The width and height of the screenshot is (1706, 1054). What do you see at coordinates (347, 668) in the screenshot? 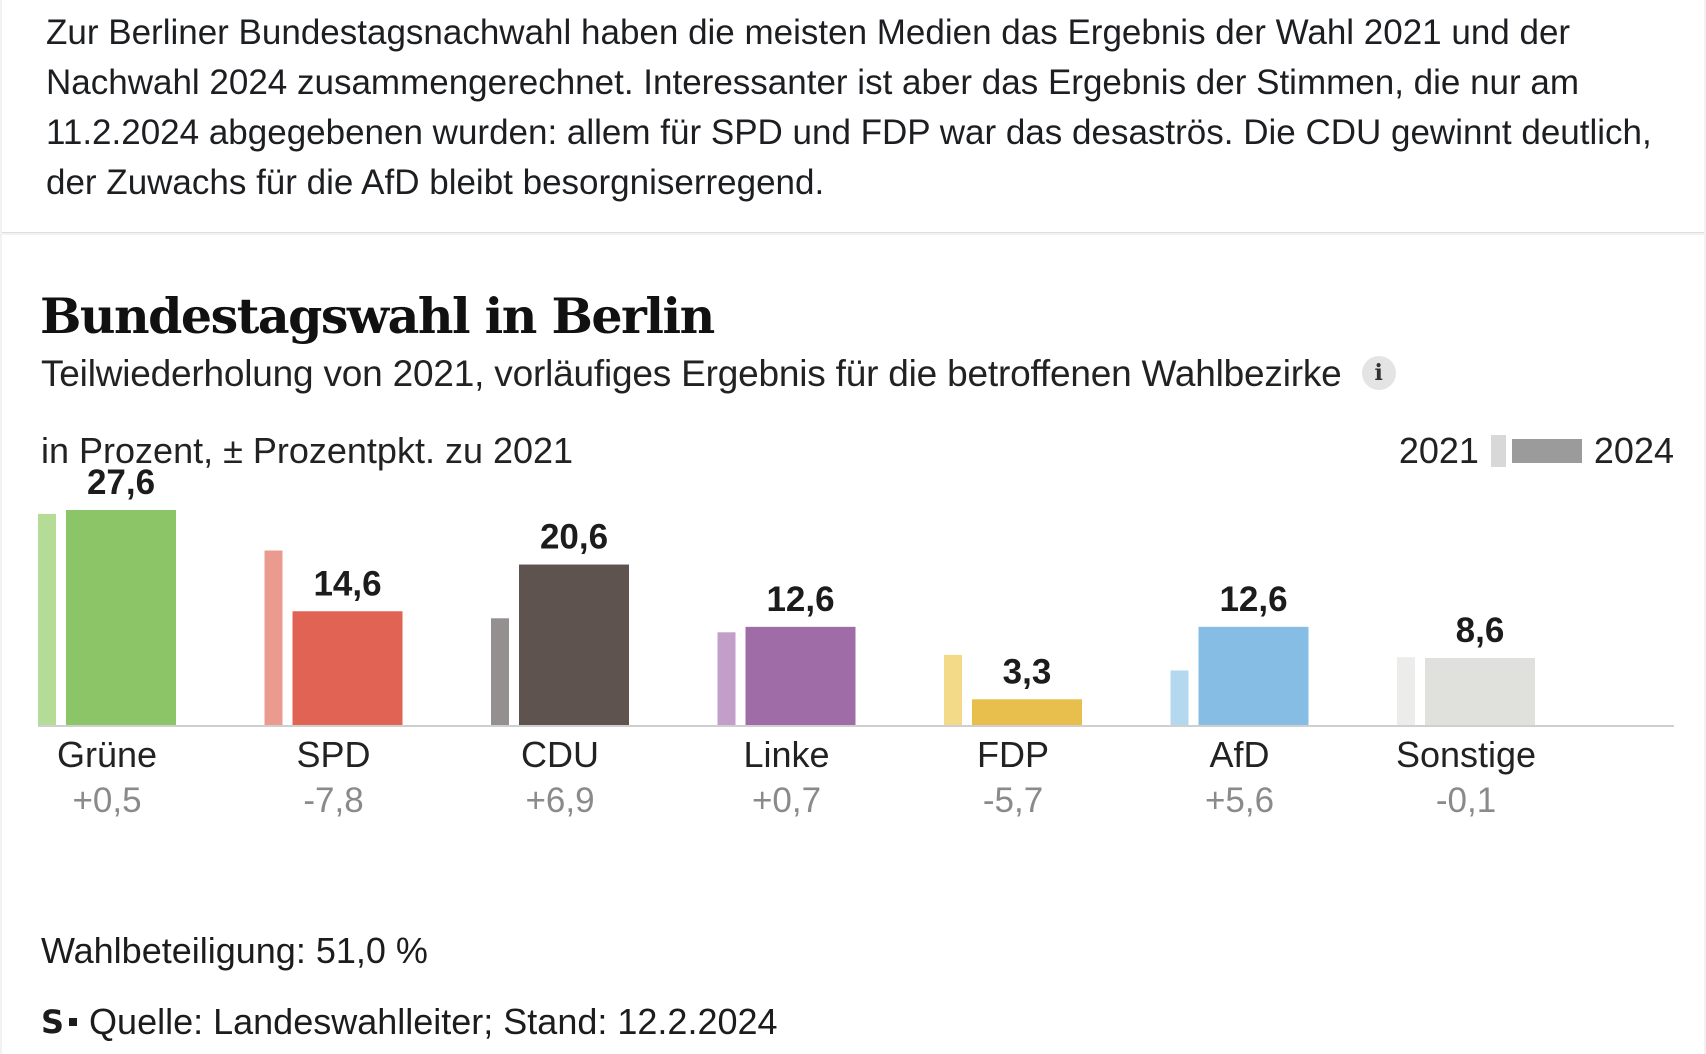
I see `bar-2024-spd` at bounding box center [347, 668].